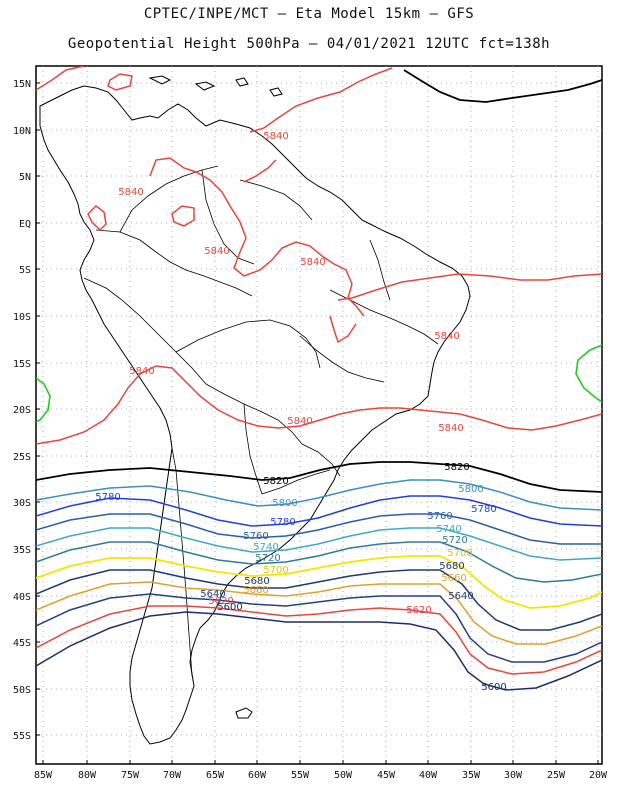  What do you see at coordinates (22, 317) in the screenshot?
I see `lat-label-10s: 10S` at bounding box center [22, 317].